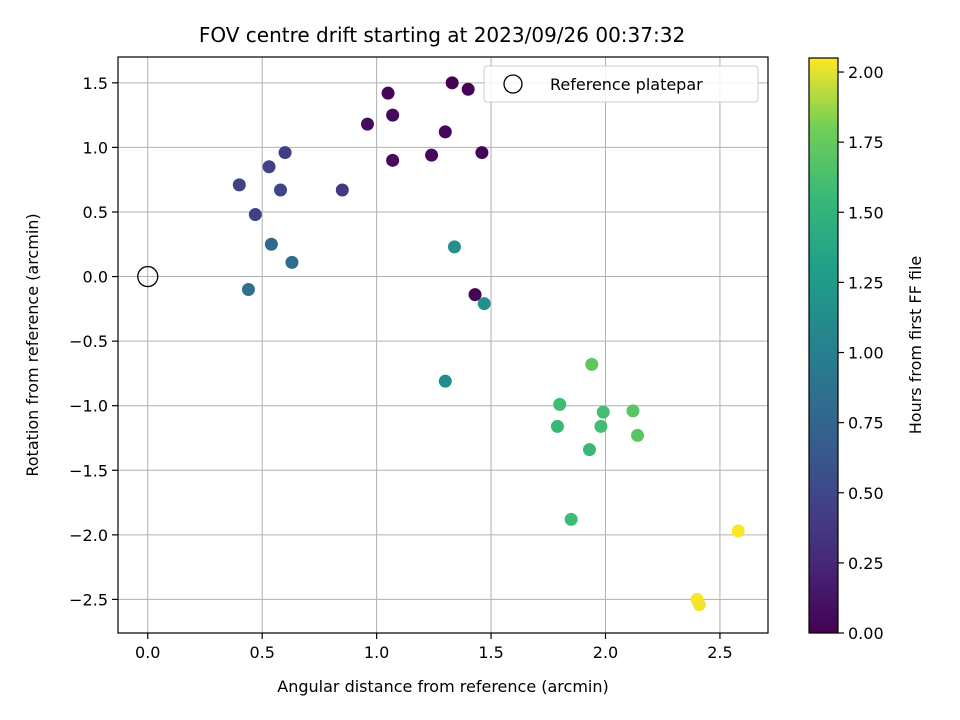  Describe the element at coordinates (823, 345) in the screenshot. I see `colorbar-gradient` at that location.